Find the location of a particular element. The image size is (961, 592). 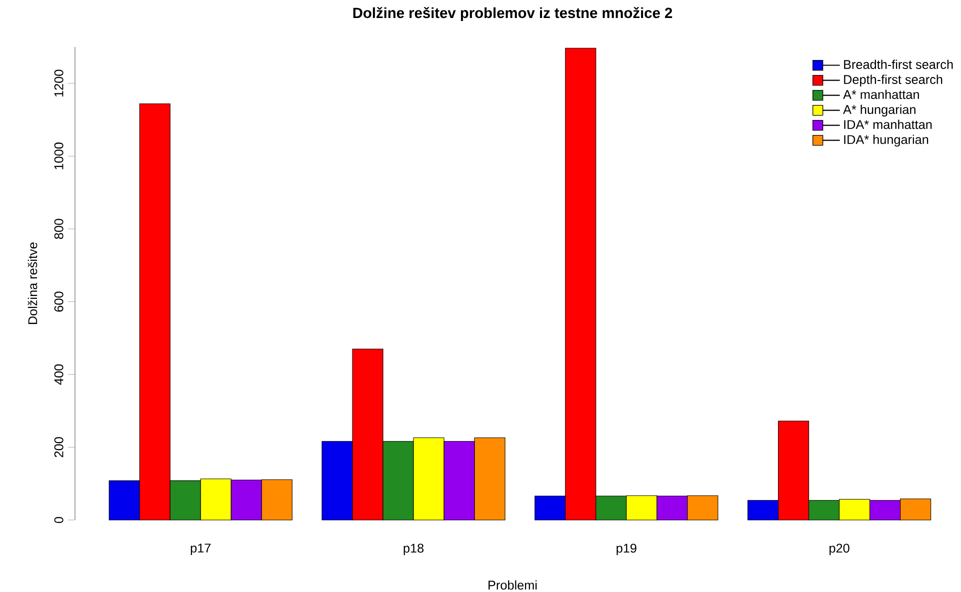

legend-label: Depth-first search is located at coordinates (893, 80).